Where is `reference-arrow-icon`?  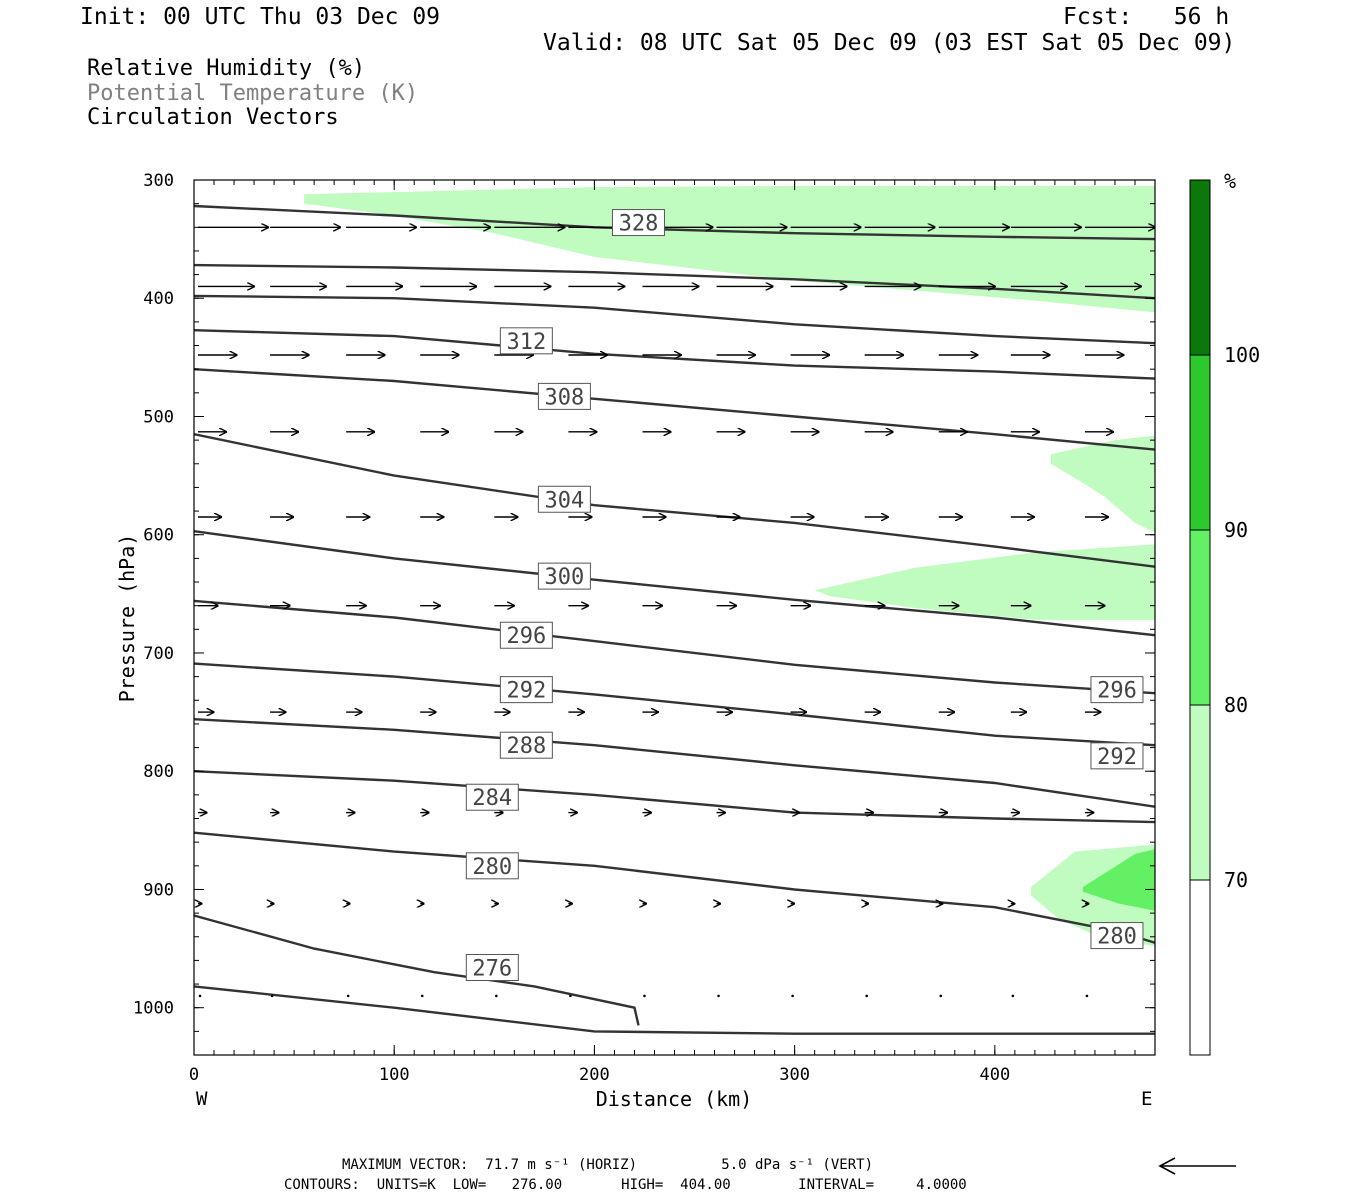
reference-arrow-icon is located at coordinates (1197, 1166).